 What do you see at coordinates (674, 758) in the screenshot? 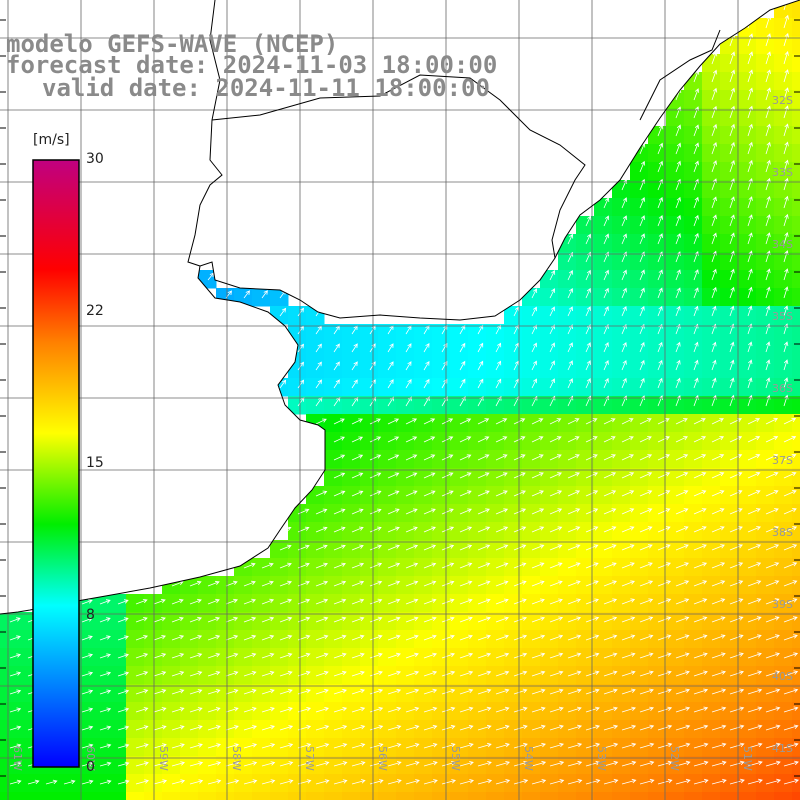
I see `lon-label: 52W` at bounding box center [674, 758].